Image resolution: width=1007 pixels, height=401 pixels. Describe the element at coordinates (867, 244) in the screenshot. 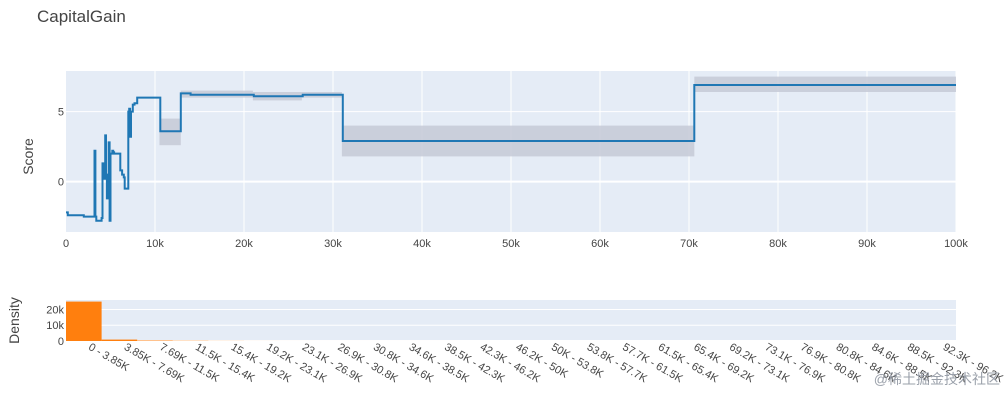

I see `score-x-tick-label: 90k` at that location.